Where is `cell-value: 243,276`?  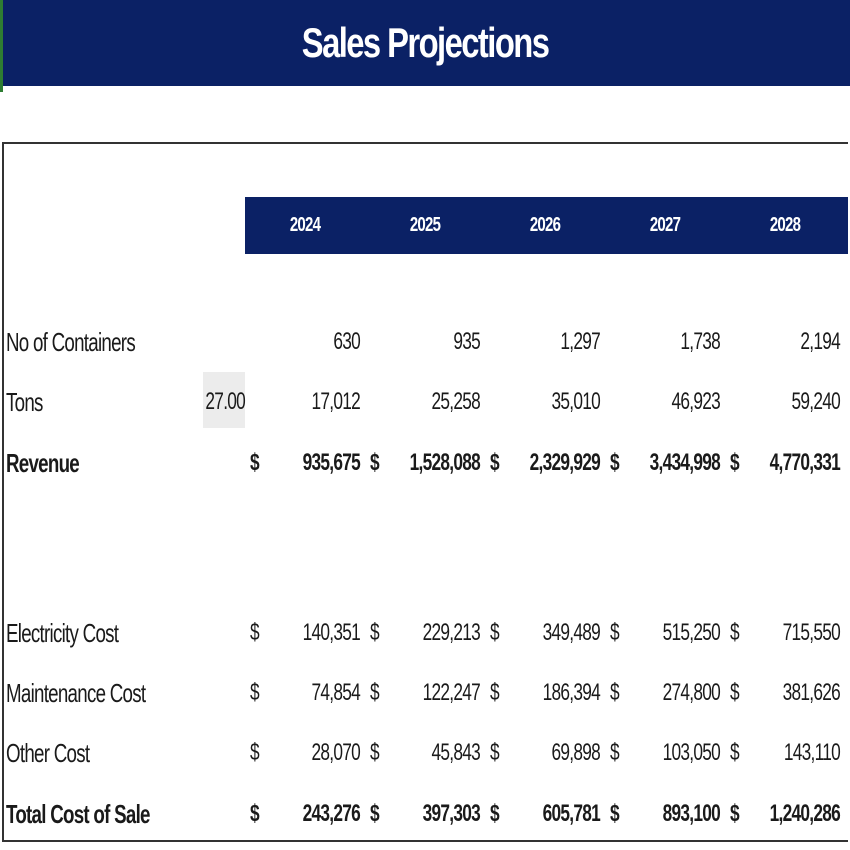
cell-value: 243,276 is located at coordinates (331, 813).